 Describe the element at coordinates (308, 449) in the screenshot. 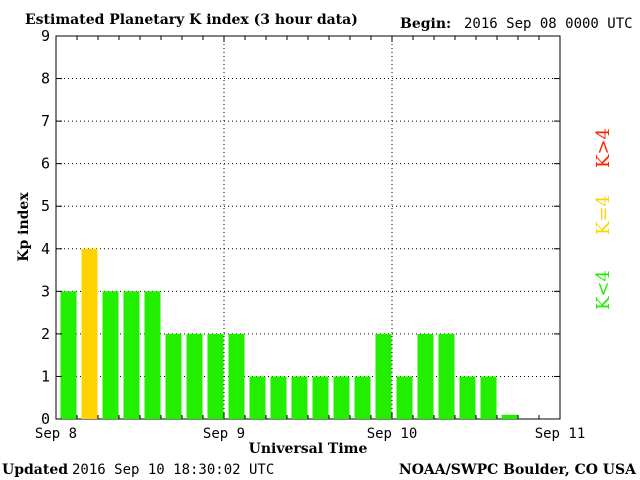

I see `x-axis-label: Universal Time` at that location.